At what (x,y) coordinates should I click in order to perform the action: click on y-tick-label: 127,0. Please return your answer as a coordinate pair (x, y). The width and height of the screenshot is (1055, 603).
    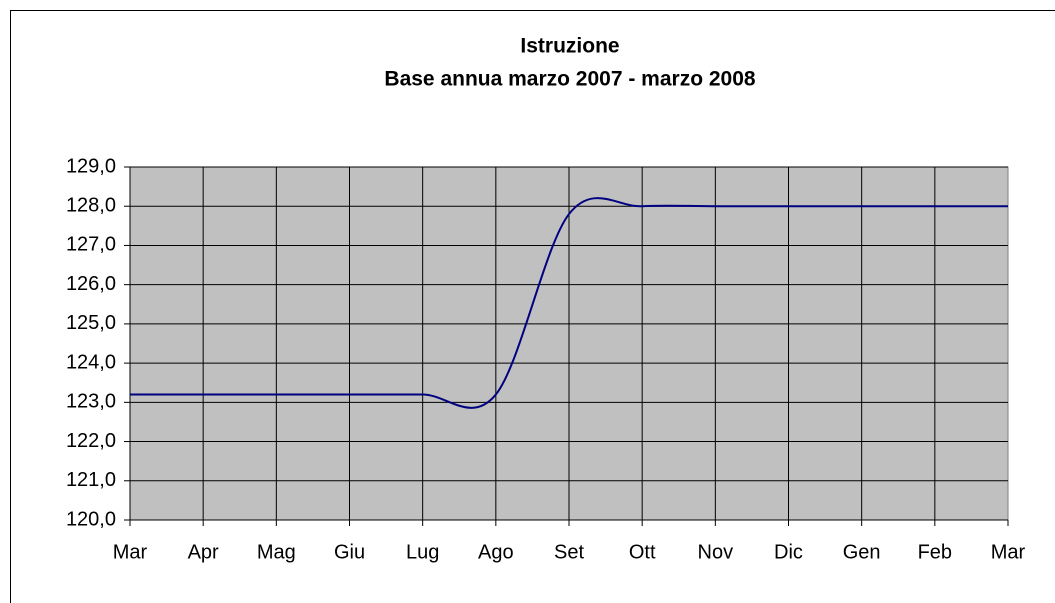
    Looking at the image, I should click on (91, 245).